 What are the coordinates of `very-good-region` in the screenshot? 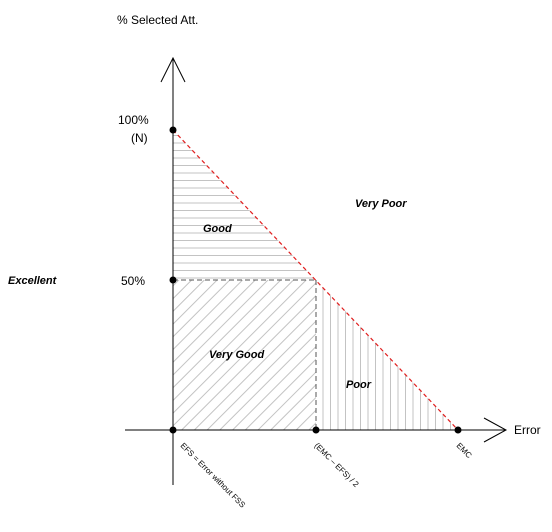 It's located at (244, 355).